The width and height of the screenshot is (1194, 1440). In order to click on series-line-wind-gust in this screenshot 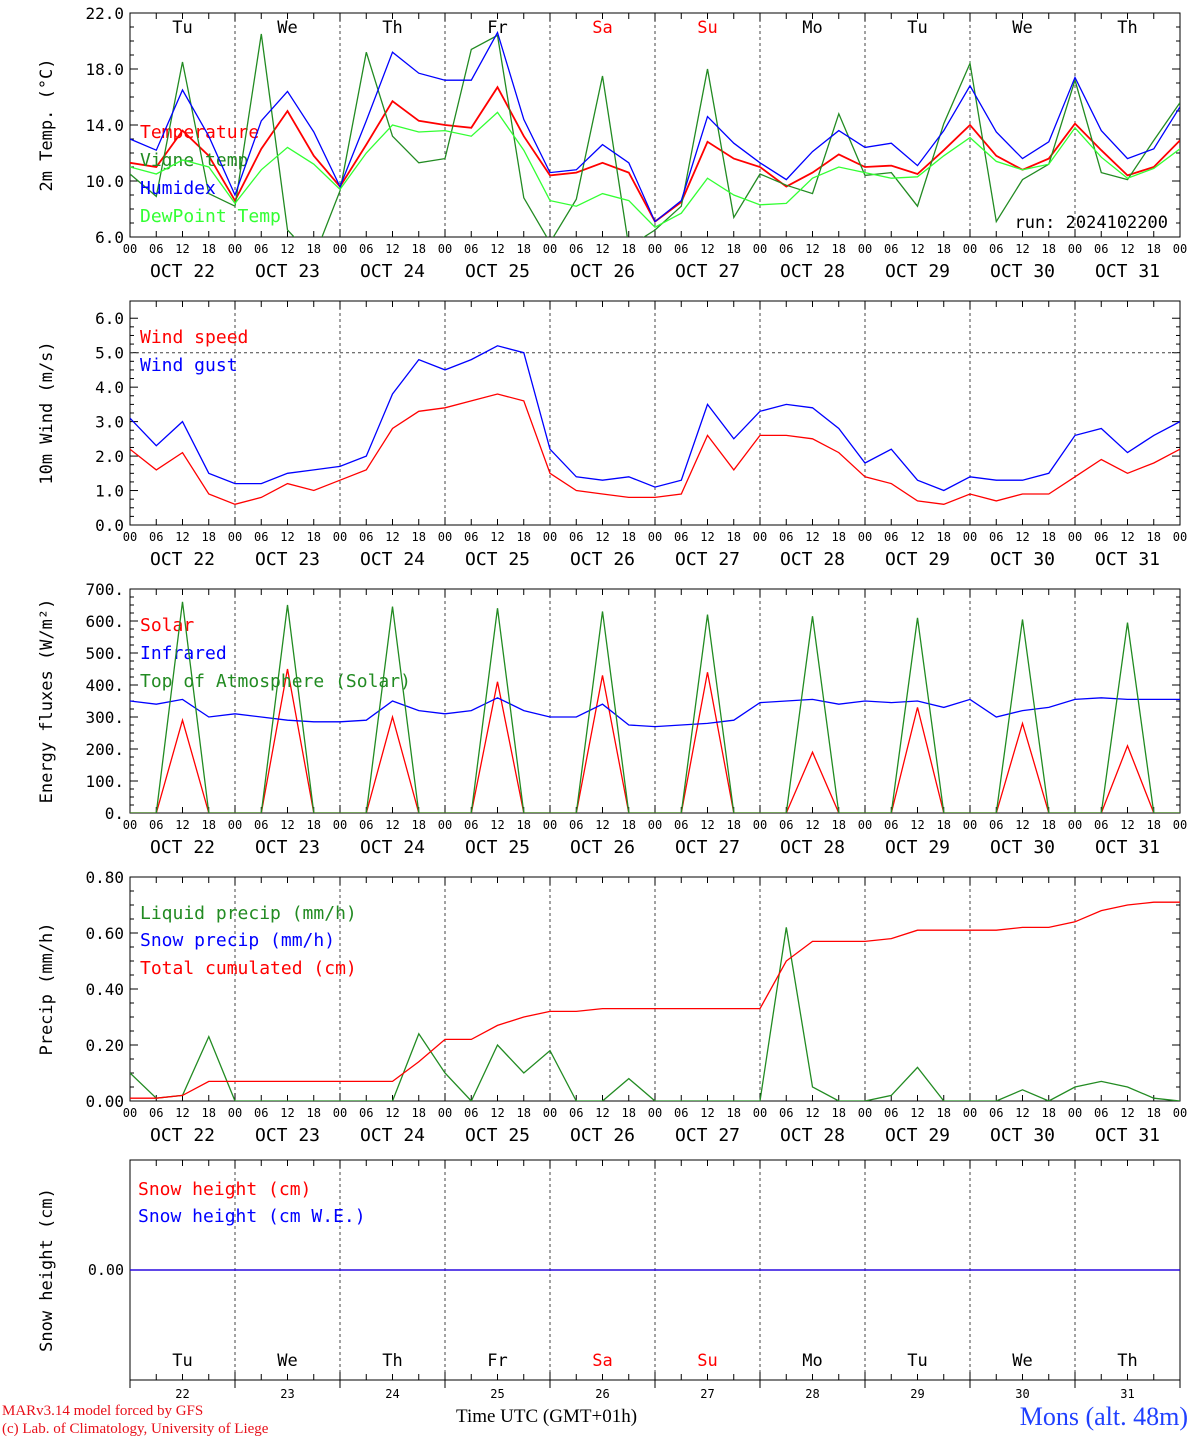, I will do `click(655, 418)`.